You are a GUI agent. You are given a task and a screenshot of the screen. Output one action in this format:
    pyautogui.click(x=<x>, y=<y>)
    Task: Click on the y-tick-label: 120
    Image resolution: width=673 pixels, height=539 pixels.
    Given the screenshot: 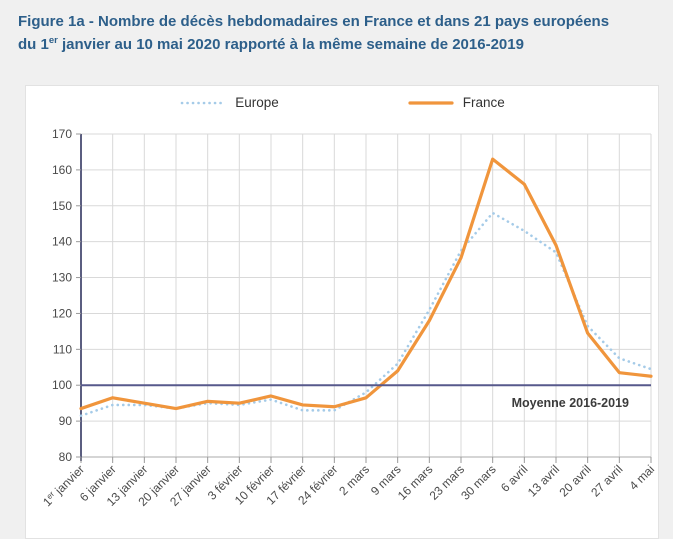 What is the action you would take?
    pyautogui.click(x=62, y=313)
    